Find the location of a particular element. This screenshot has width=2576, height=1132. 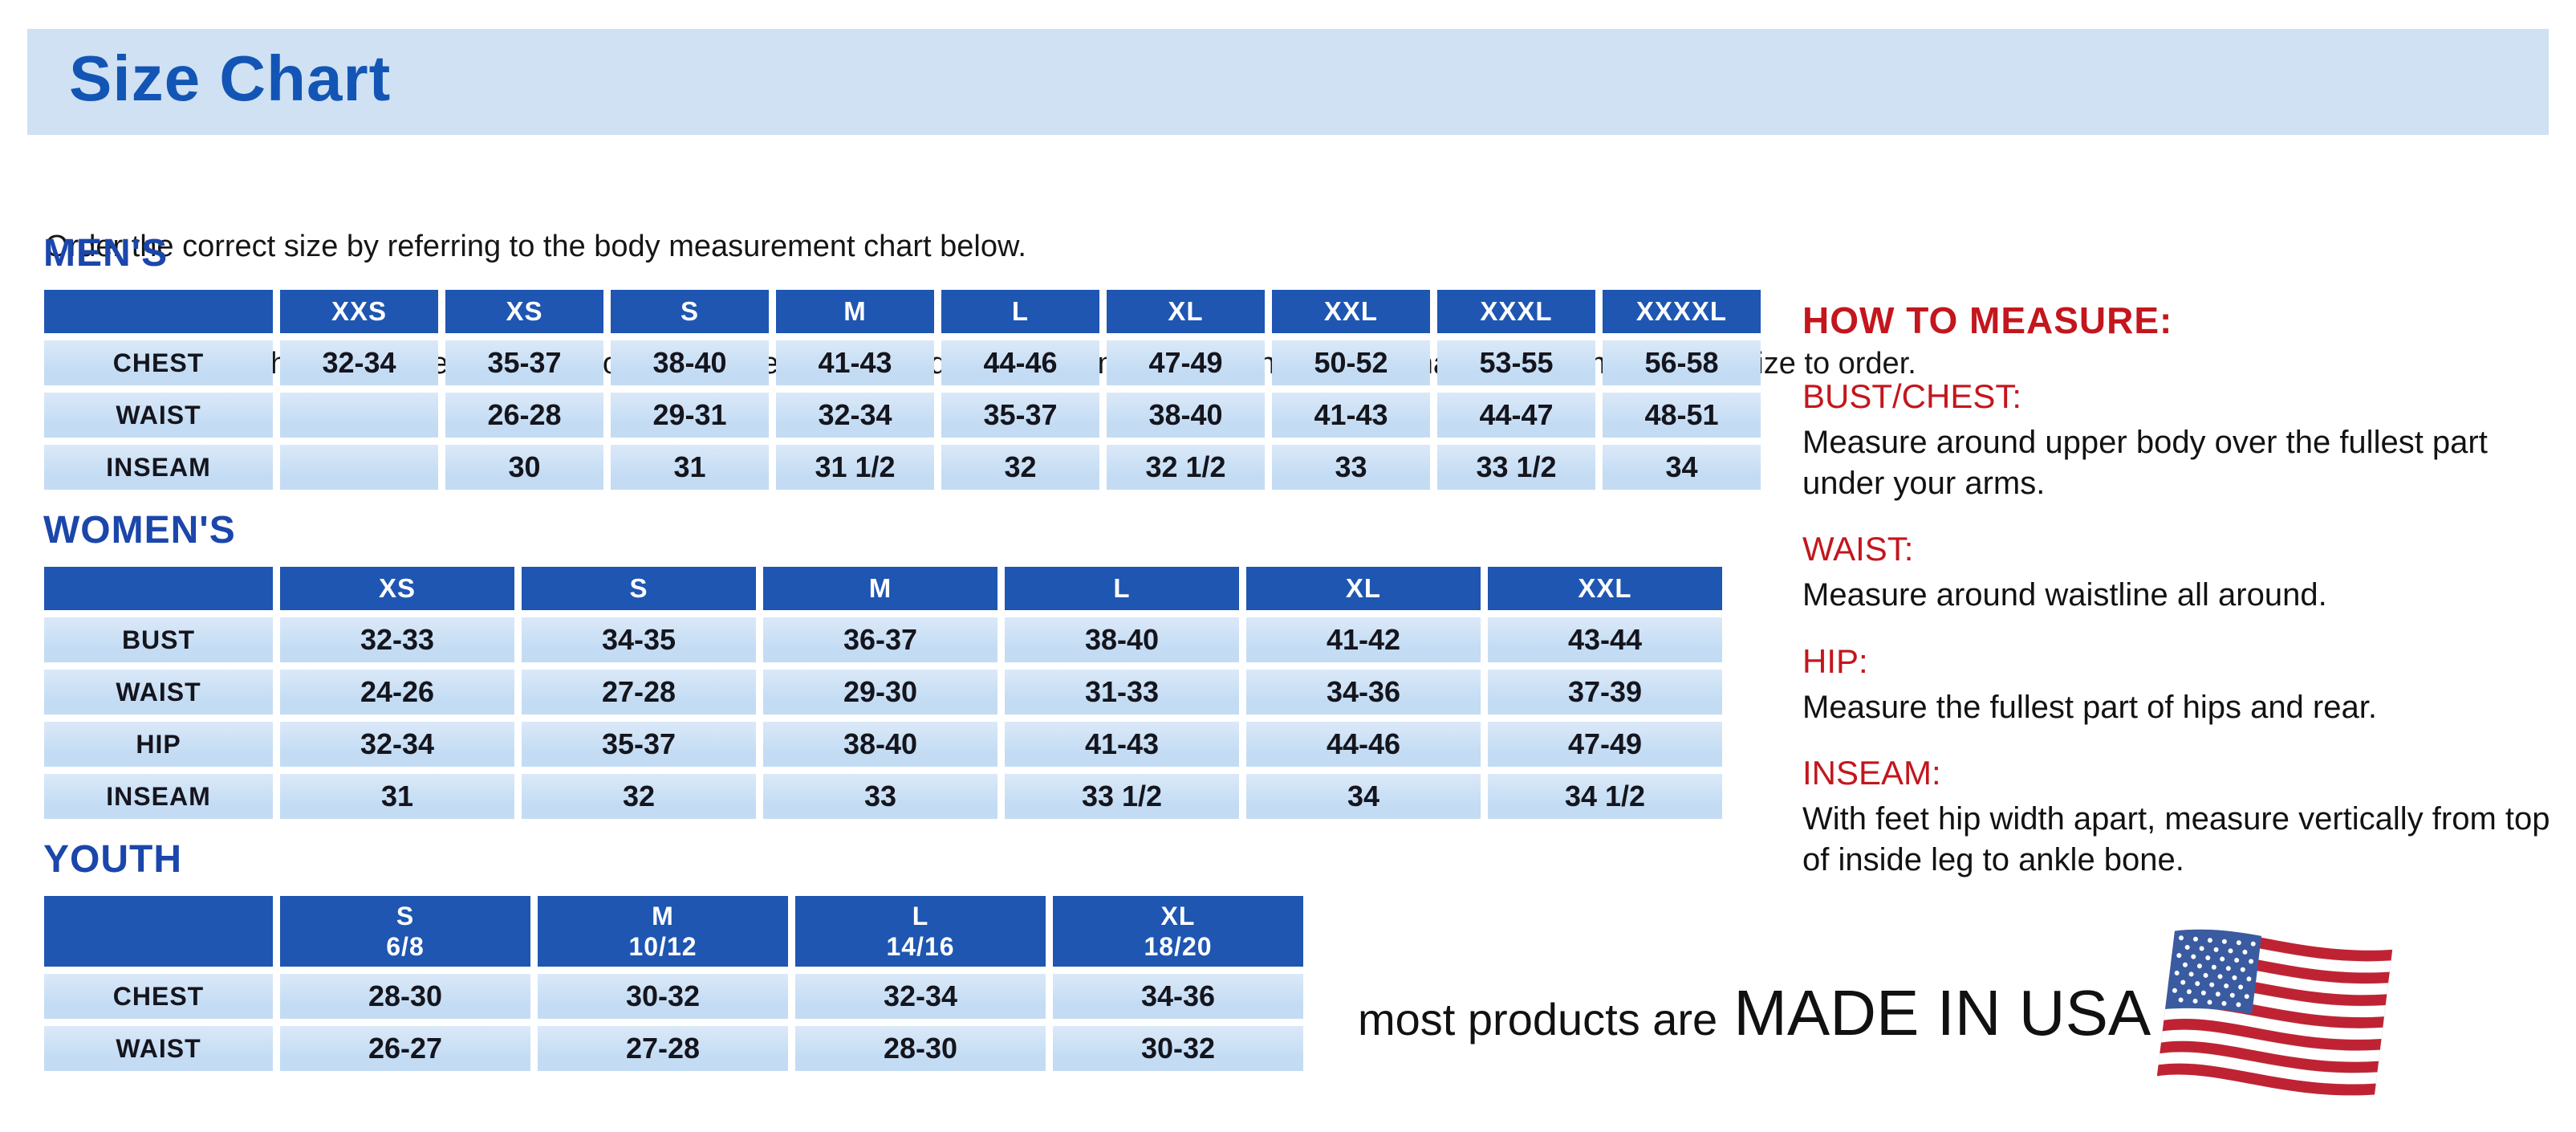

measure-label-bust-chest: BUST/CHEST: is located at coordinates (1912, 396).